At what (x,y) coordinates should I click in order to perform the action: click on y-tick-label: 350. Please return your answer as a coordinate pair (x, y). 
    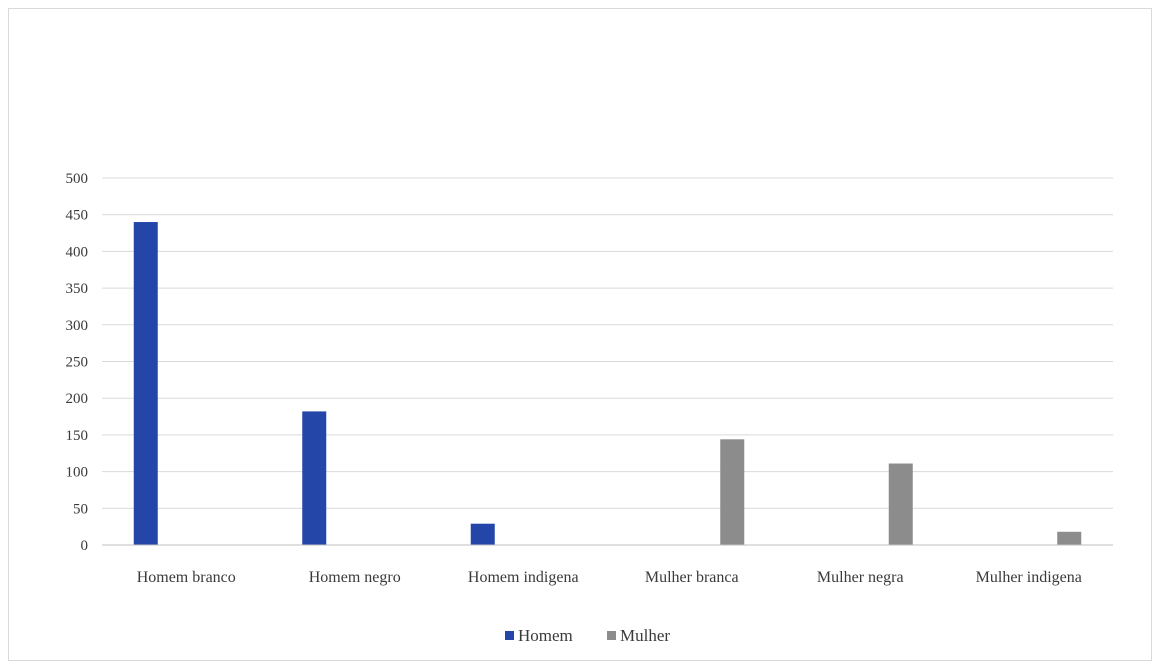
    Looking at the image, I should click on (77, 289).